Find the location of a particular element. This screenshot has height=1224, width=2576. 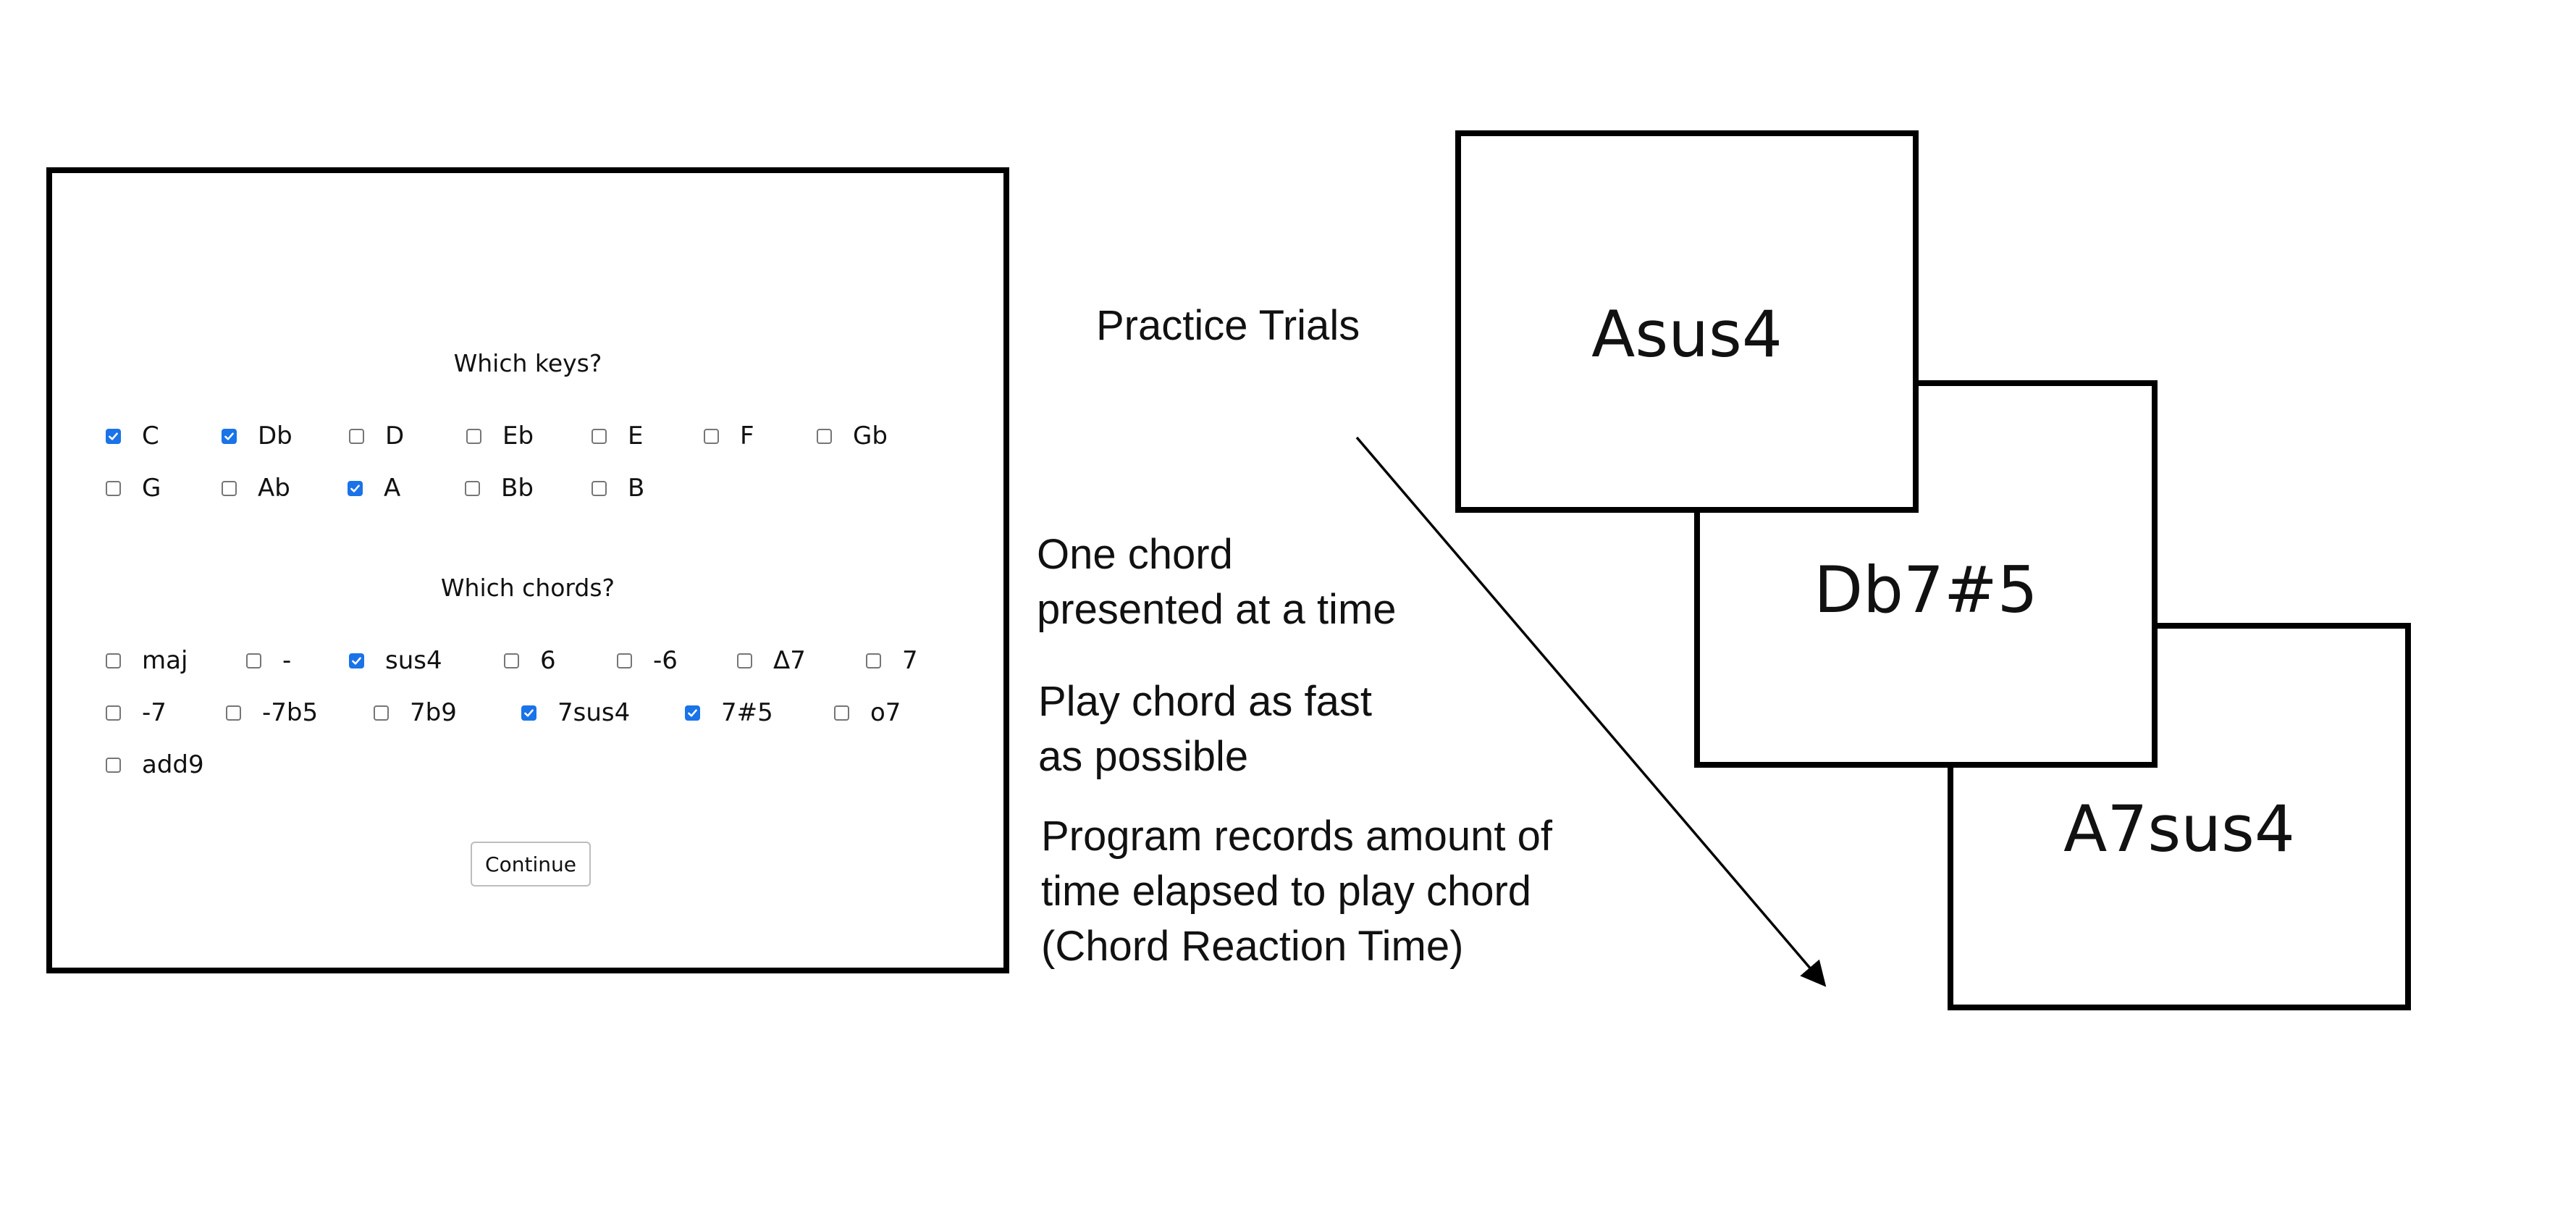

chord-option-minor6: -6 is located at coordinates (647, 660).